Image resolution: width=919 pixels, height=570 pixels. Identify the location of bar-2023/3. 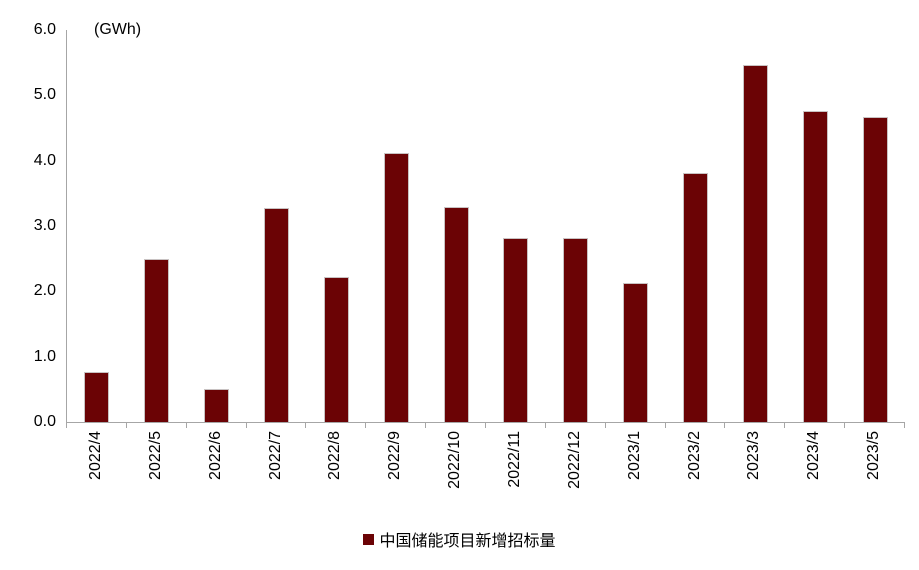
(755, 243).